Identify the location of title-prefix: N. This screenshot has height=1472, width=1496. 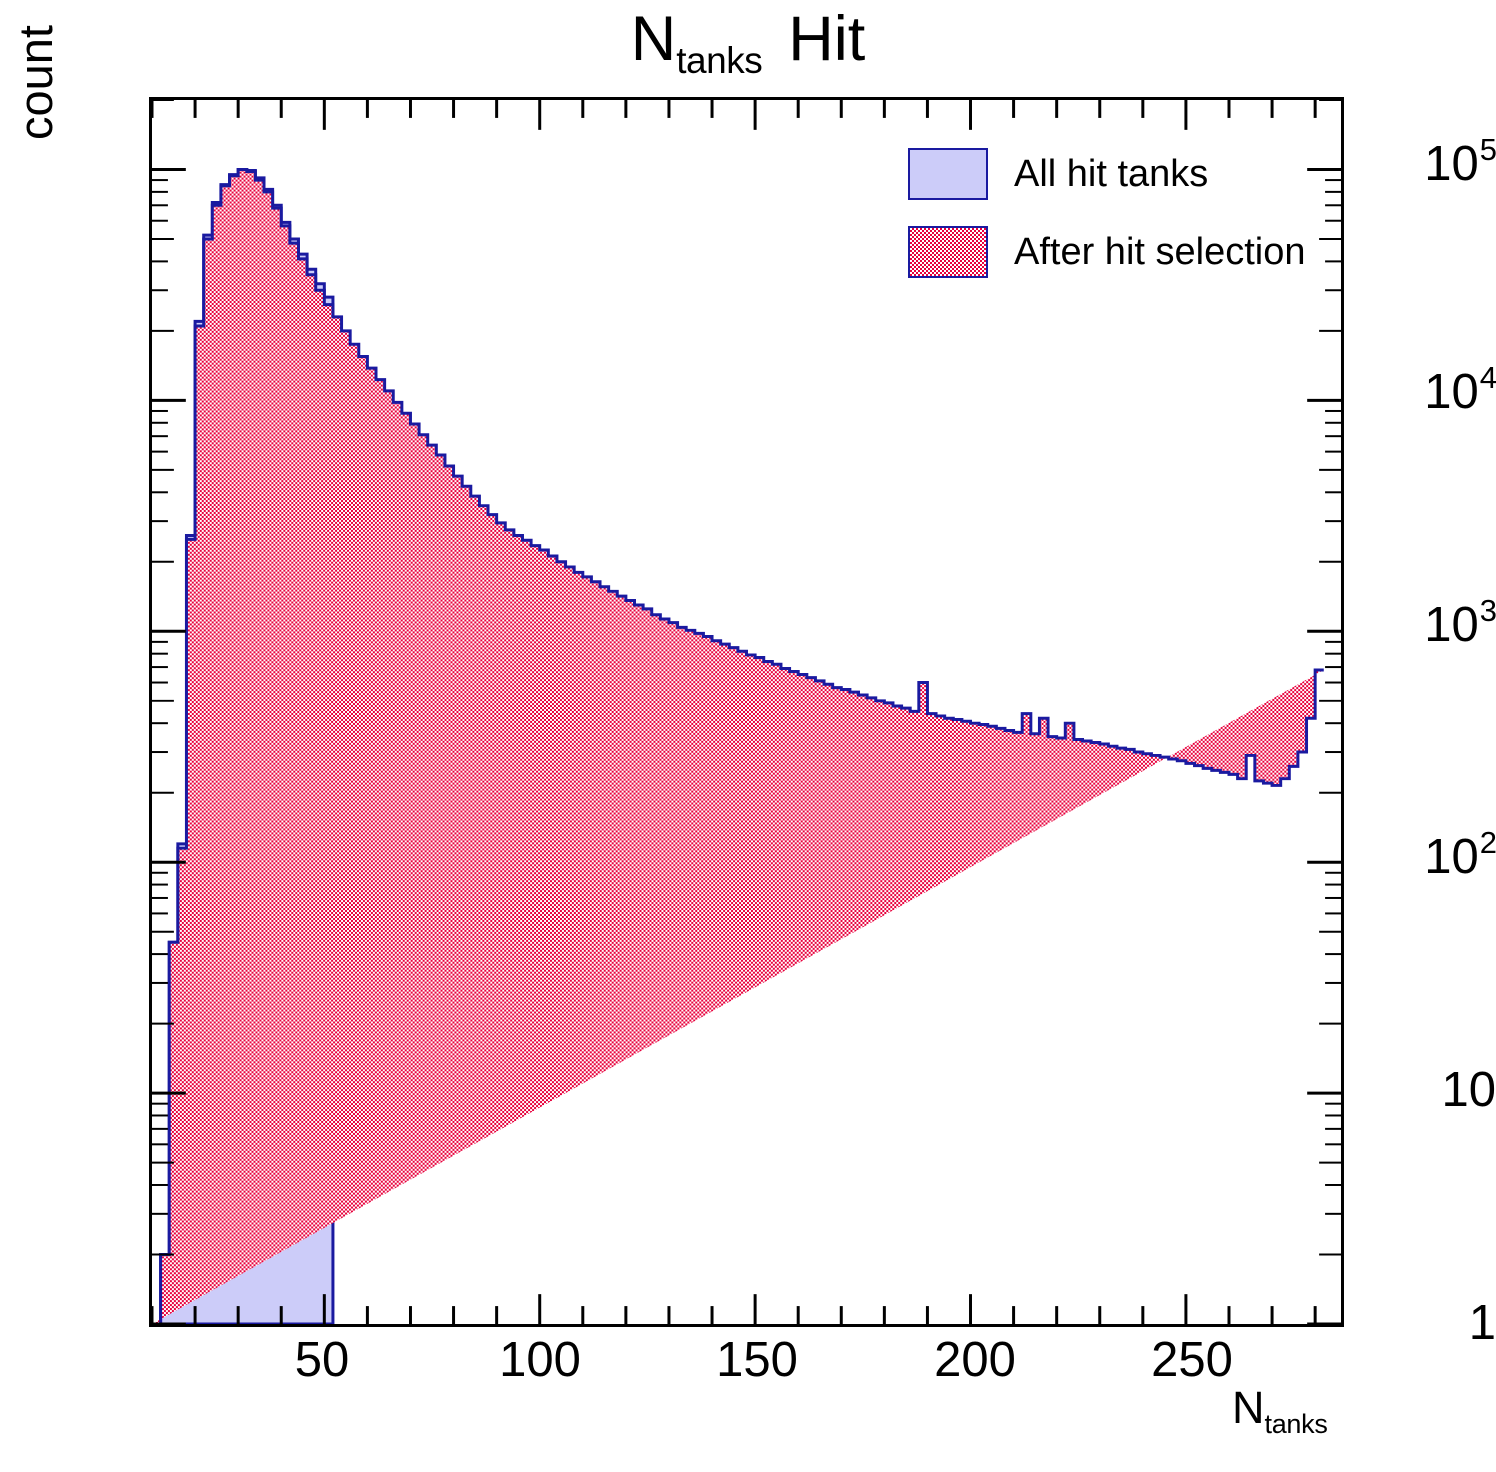
(653, 39).